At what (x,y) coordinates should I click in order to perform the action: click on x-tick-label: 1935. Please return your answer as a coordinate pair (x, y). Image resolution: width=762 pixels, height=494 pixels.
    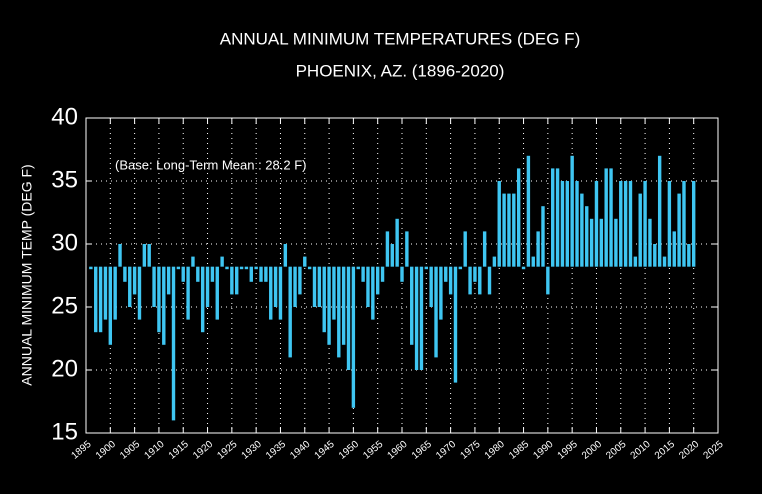
    Looking at the image, I should click on (276, 450).